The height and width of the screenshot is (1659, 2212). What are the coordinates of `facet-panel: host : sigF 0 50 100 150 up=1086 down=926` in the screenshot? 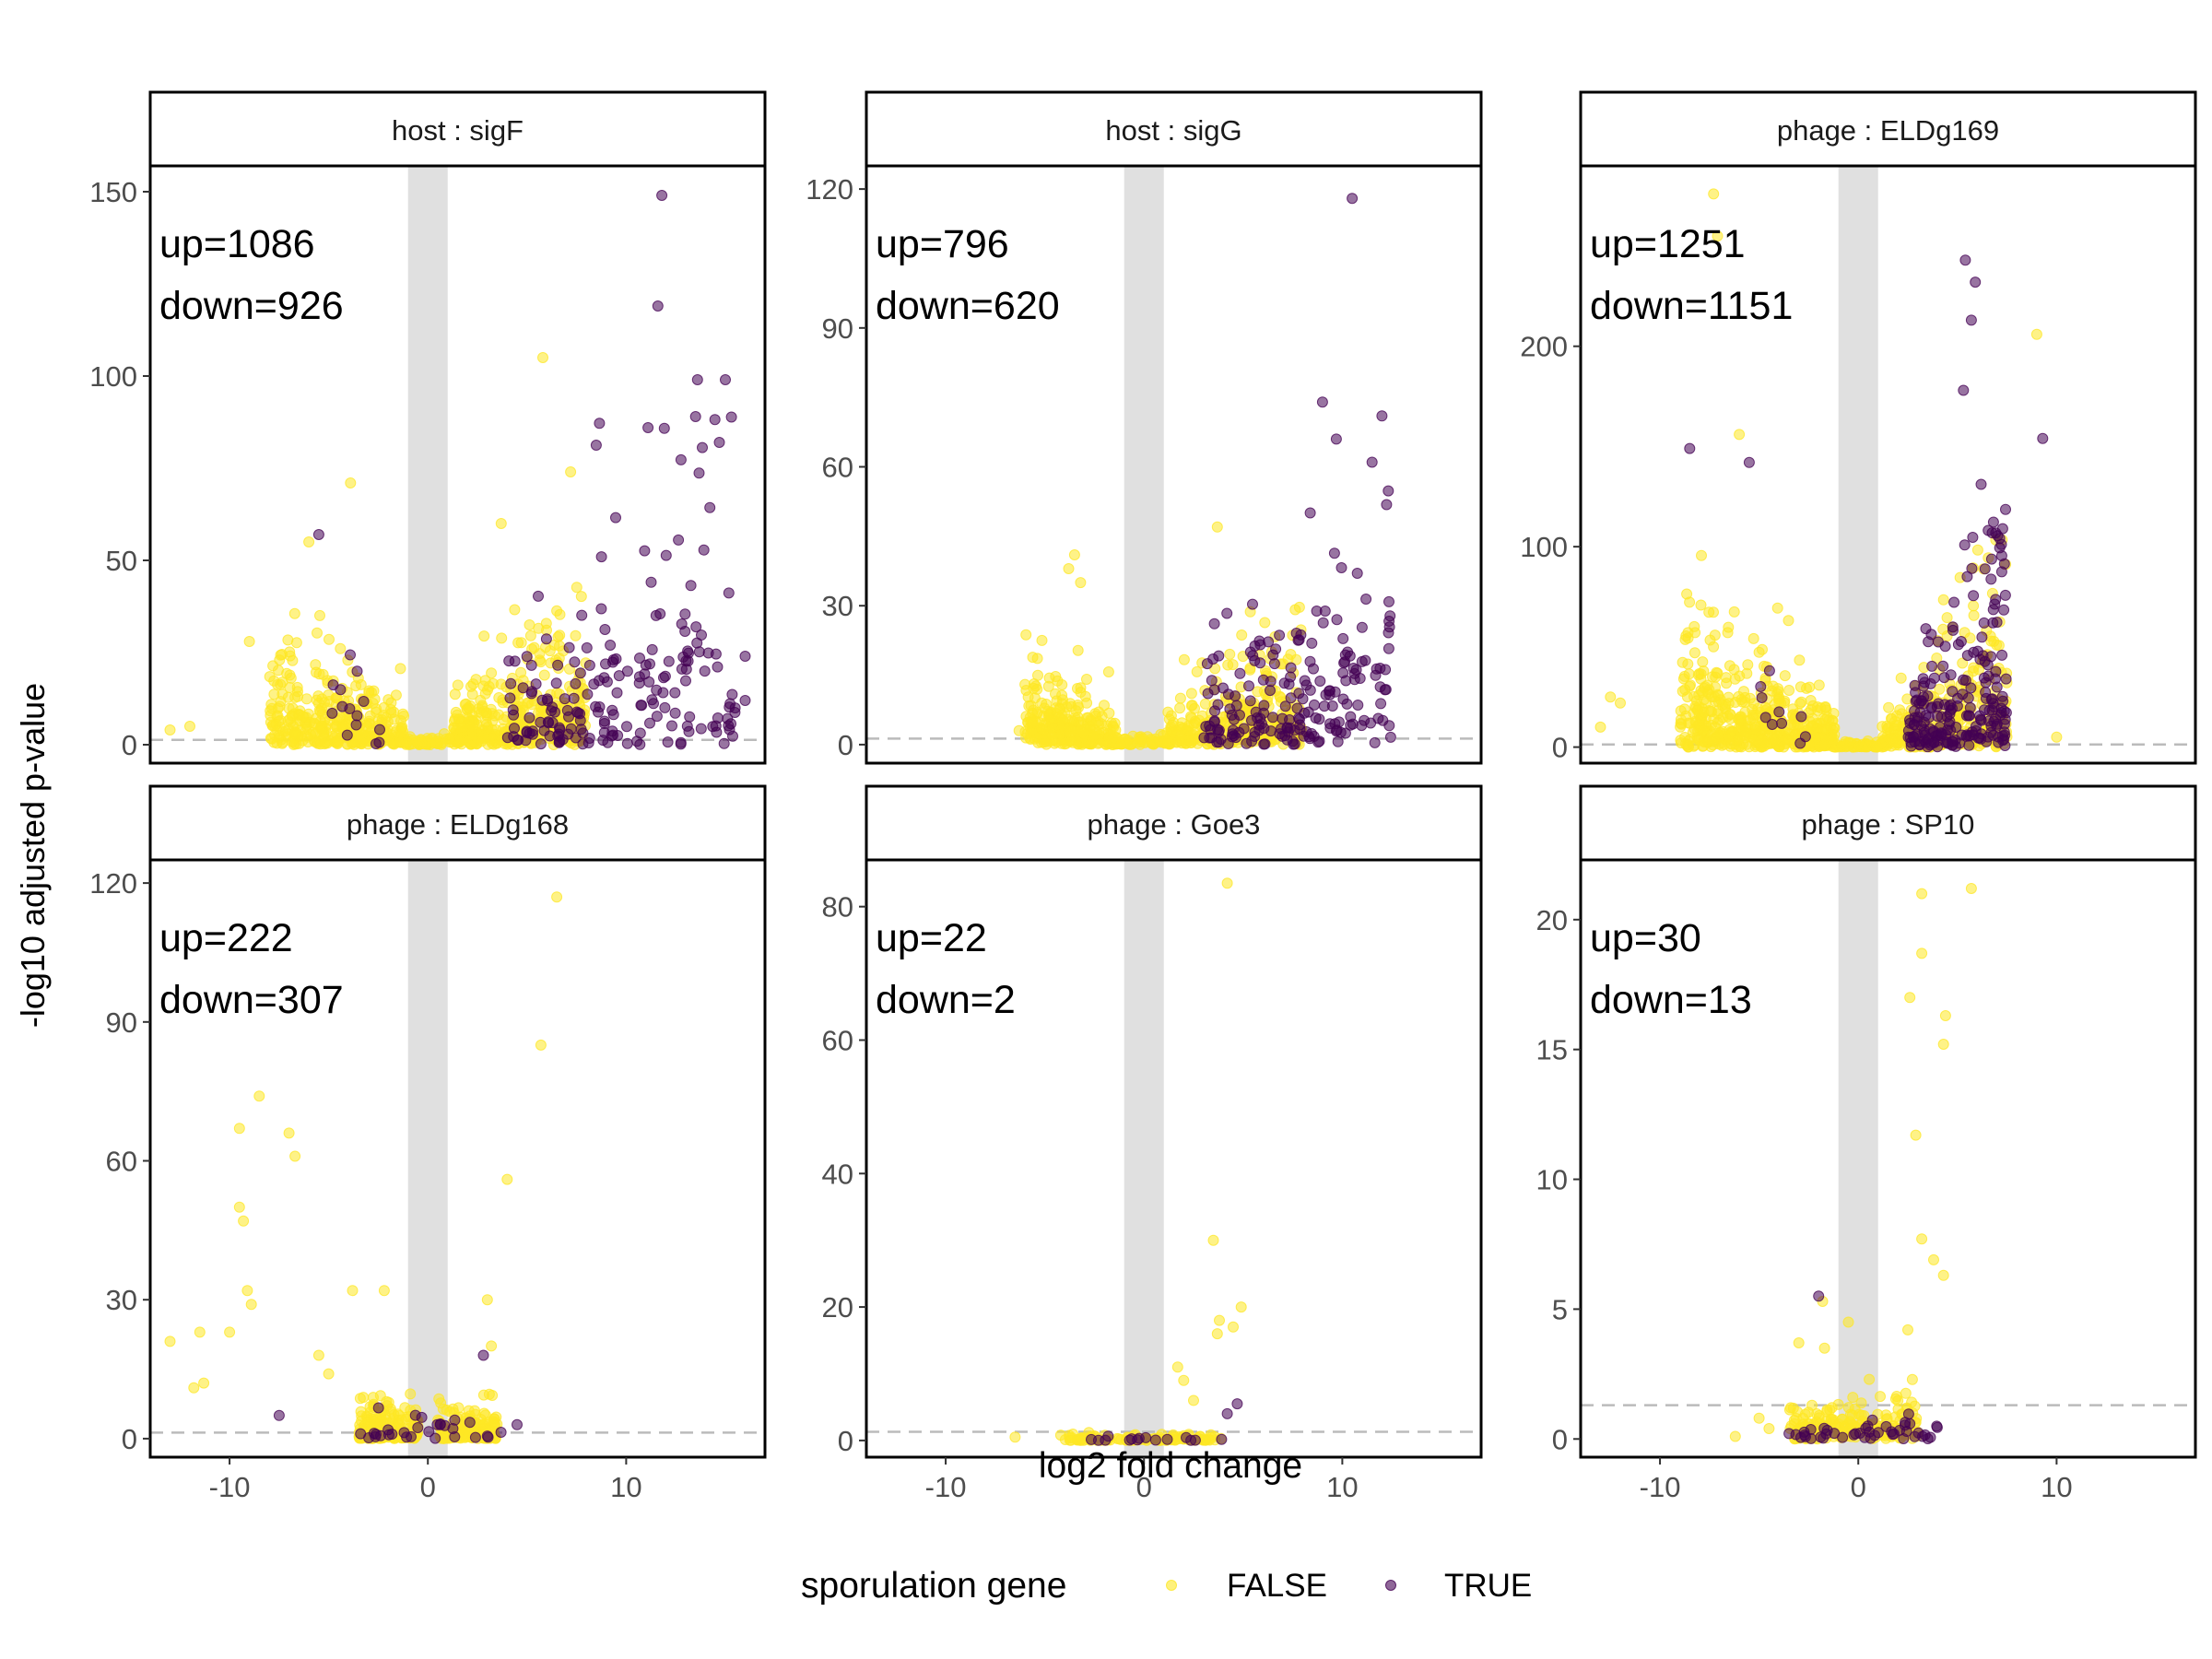 It's located at (428, 427).